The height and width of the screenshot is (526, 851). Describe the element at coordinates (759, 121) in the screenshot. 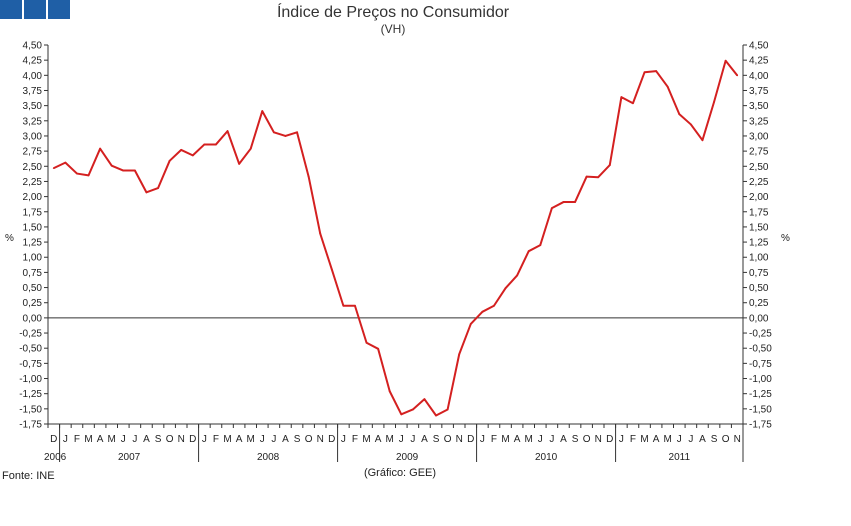

I see `y-tick-label-right: 3,25` at that location.